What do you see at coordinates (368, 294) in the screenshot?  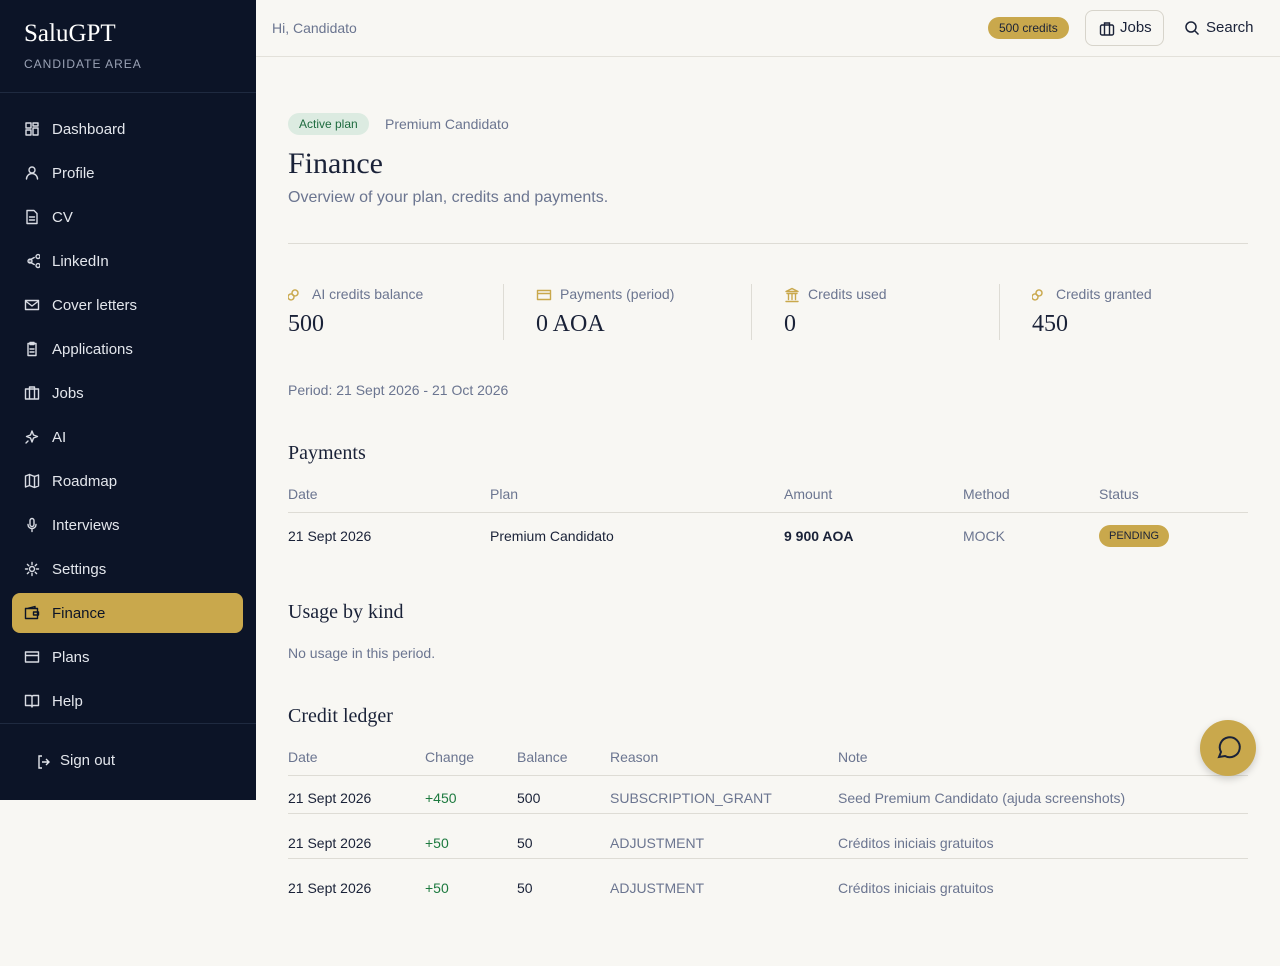 I see `stat-label: AI credits balance` at bounding box center [368, 294].